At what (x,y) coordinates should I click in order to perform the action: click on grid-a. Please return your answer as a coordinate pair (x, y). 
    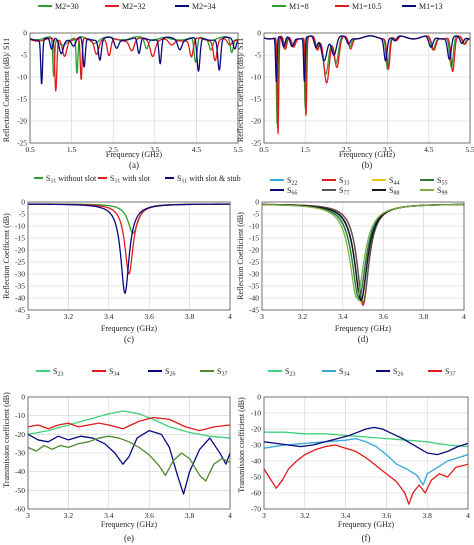
    Looking at the image, I should click on (134, 88).